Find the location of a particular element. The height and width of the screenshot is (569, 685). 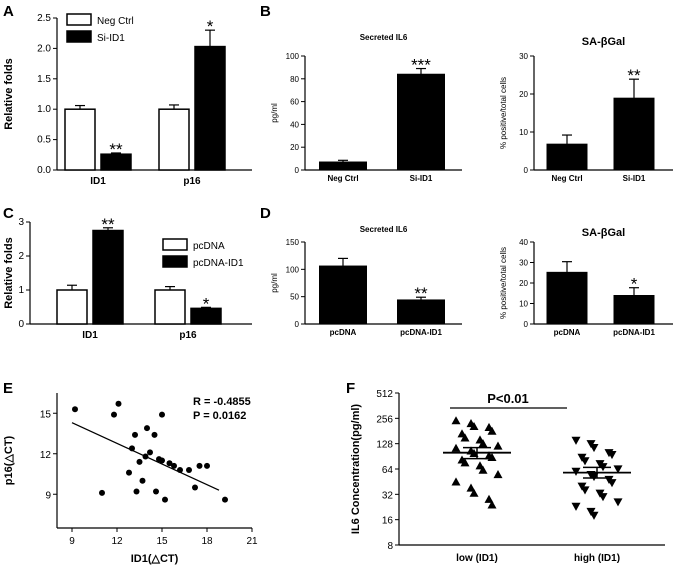

panel-a-y-axis: 0.0 0.5 1.0 1.5 2.0 2.5 Relative folds is located at coordinates (127, 94).